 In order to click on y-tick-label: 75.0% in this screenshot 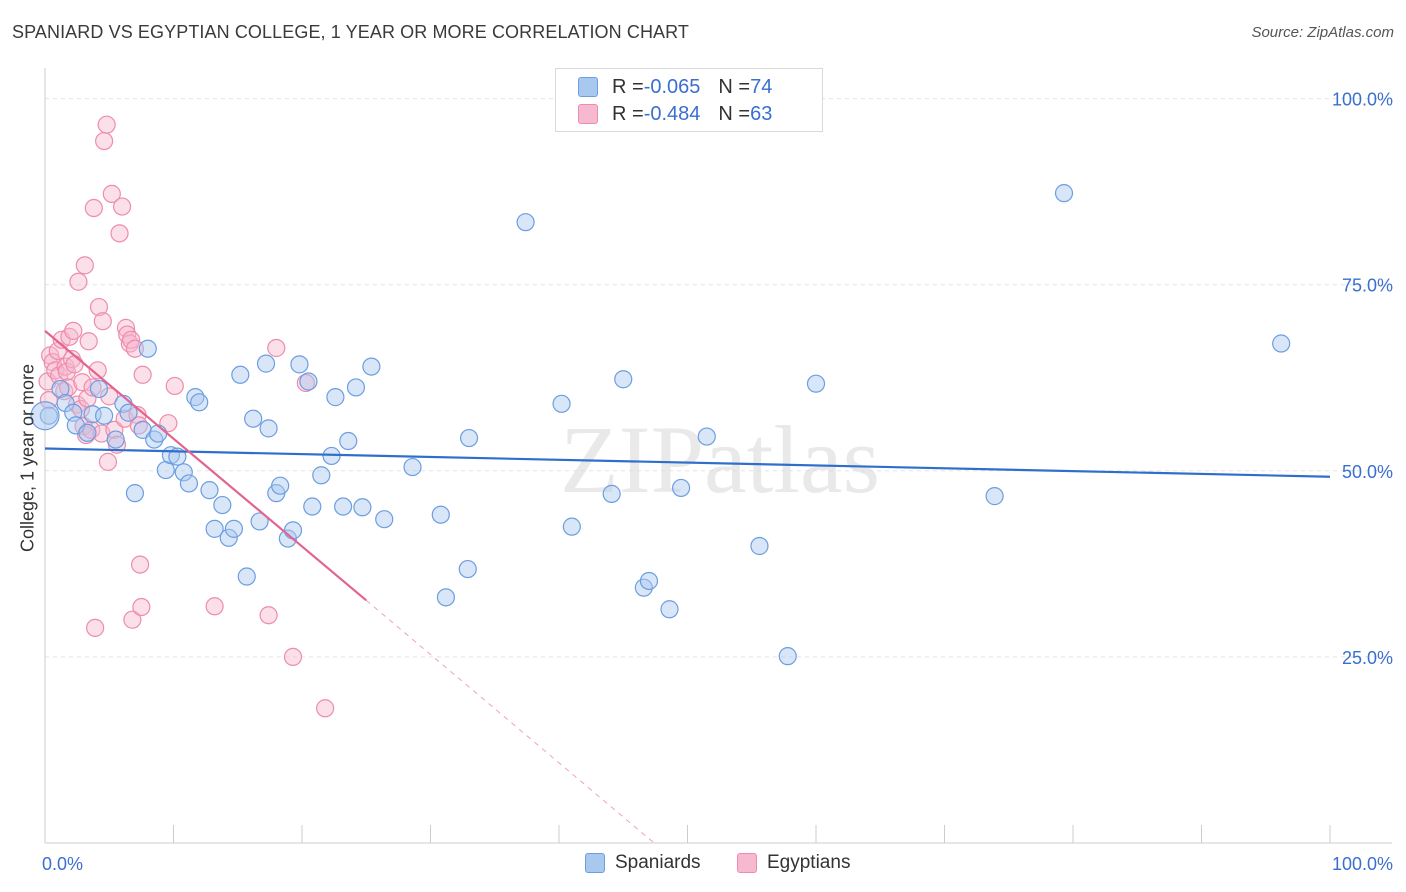, I will do `click(1367, 286)`.